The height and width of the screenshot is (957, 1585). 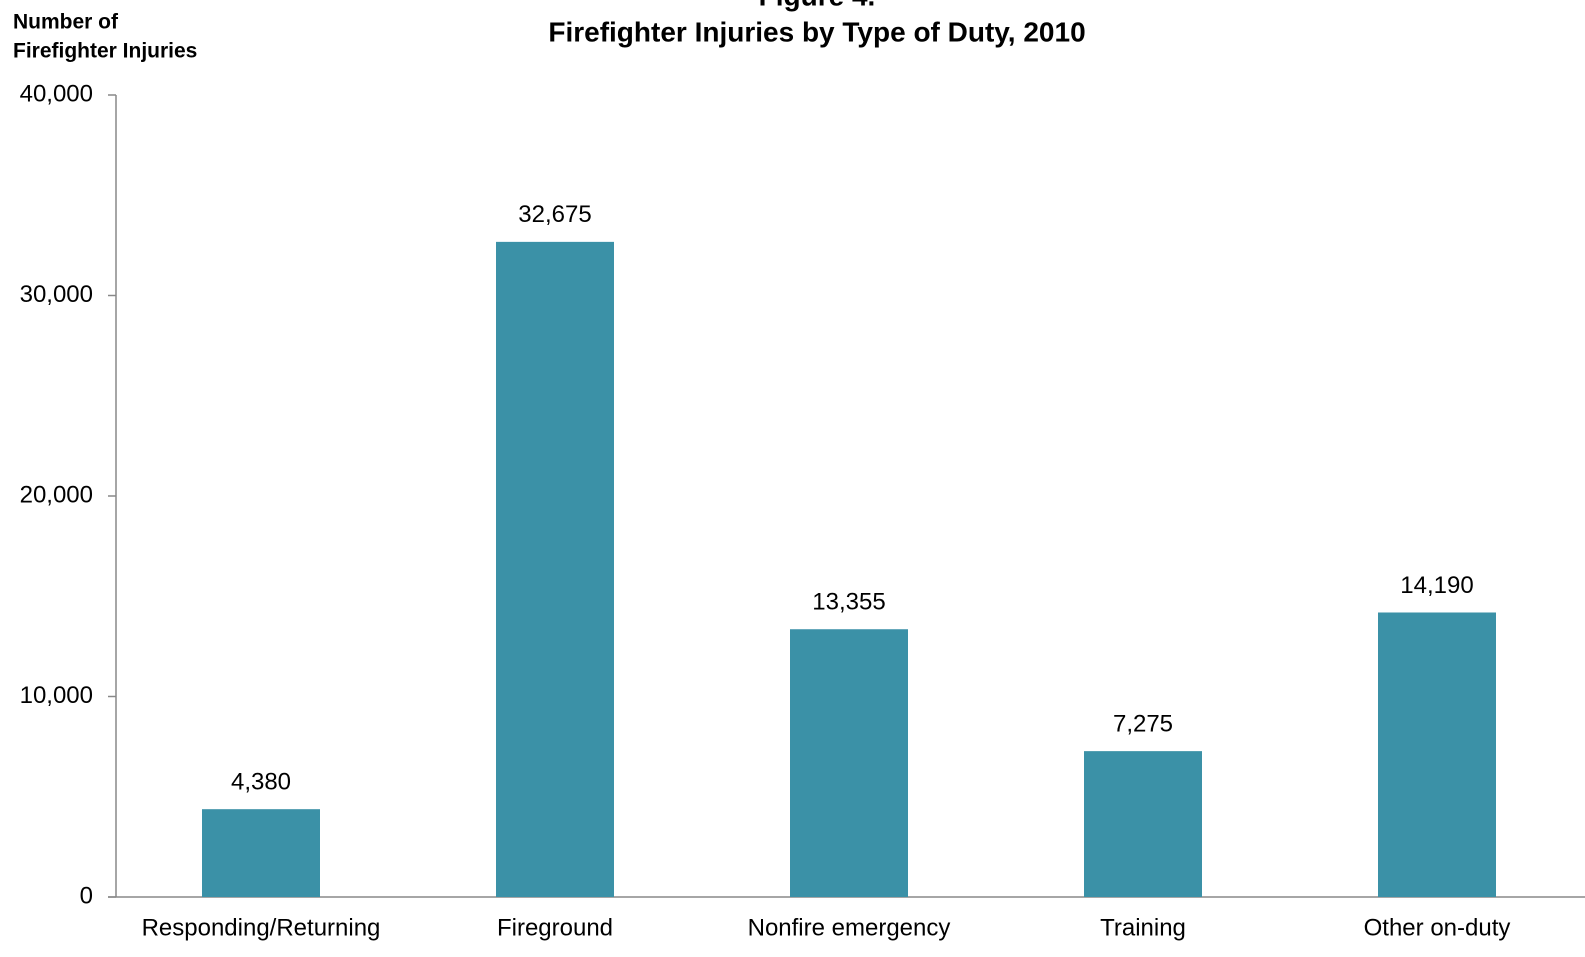 I want to click on y-tick-label: 30,000, so click(x=56, y=294).